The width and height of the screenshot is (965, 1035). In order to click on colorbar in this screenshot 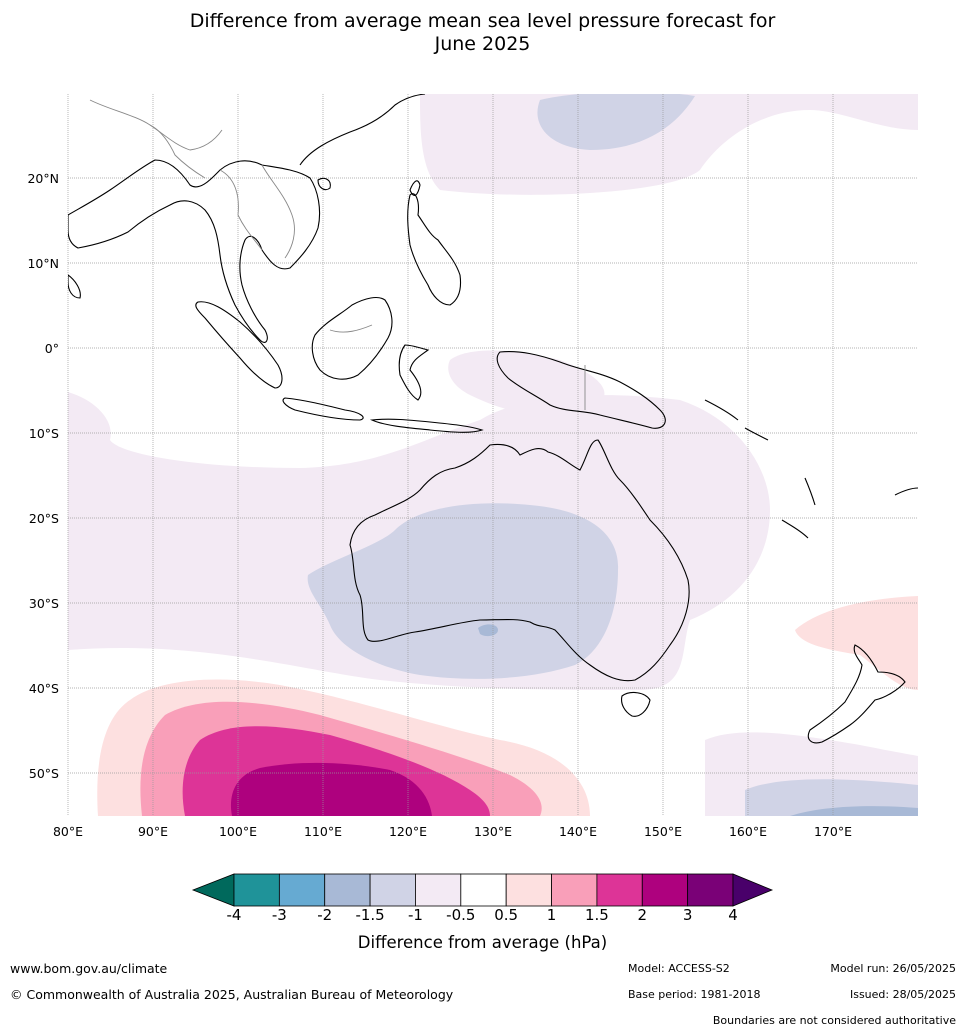, I will do `click(482, 890)`.